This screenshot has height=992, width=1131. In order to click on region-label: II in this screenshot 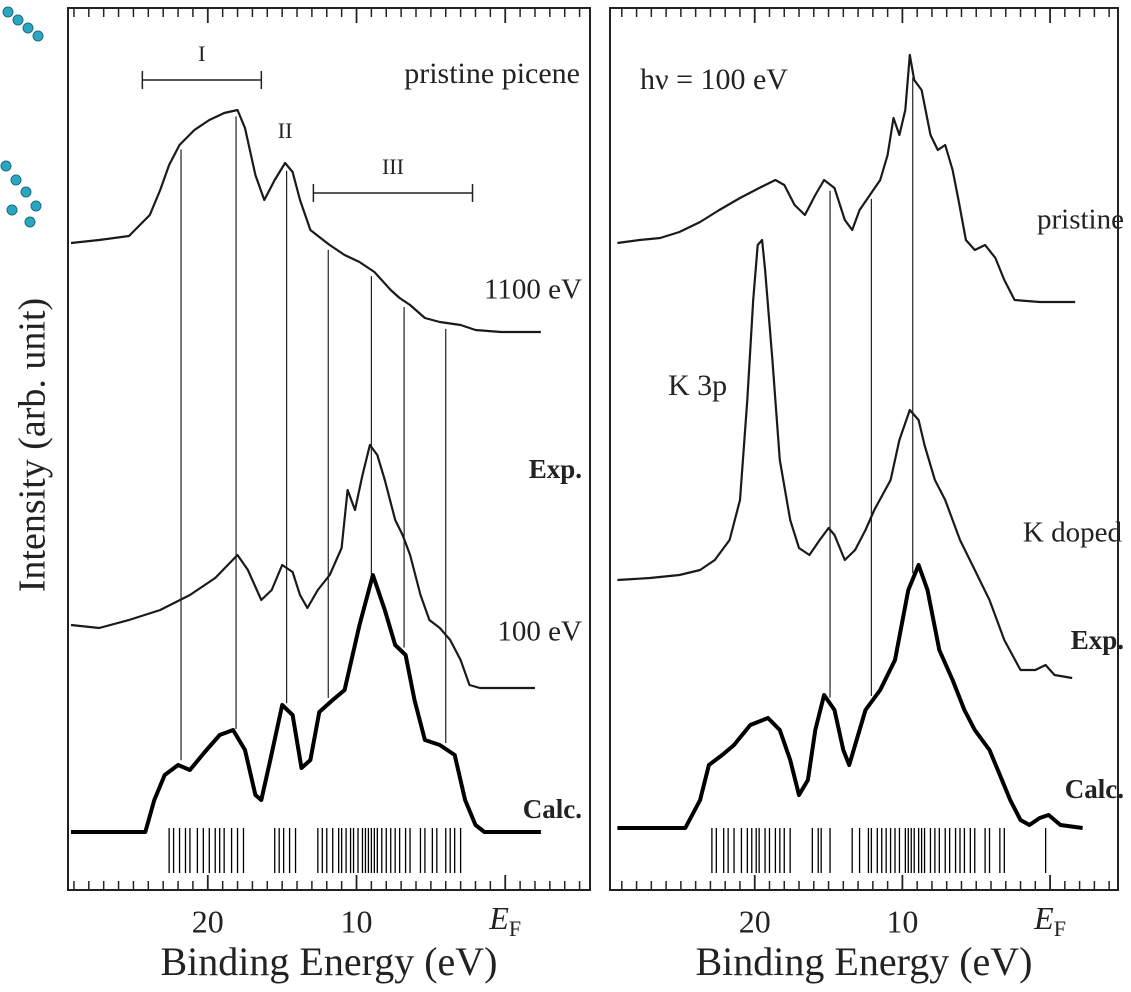, I will do `click(285, 130)`.